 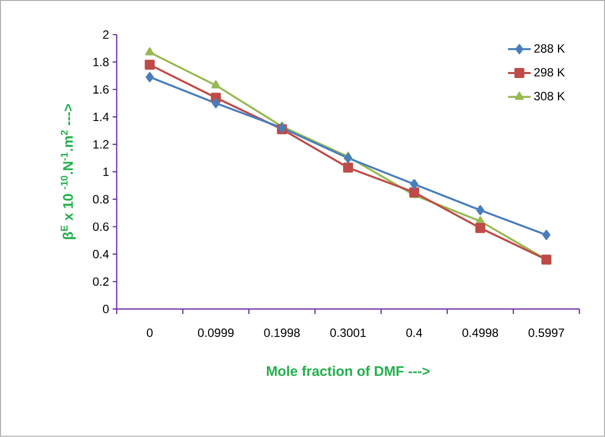 I want to click on x-tick-label: 0, so click(x=149, y=333).